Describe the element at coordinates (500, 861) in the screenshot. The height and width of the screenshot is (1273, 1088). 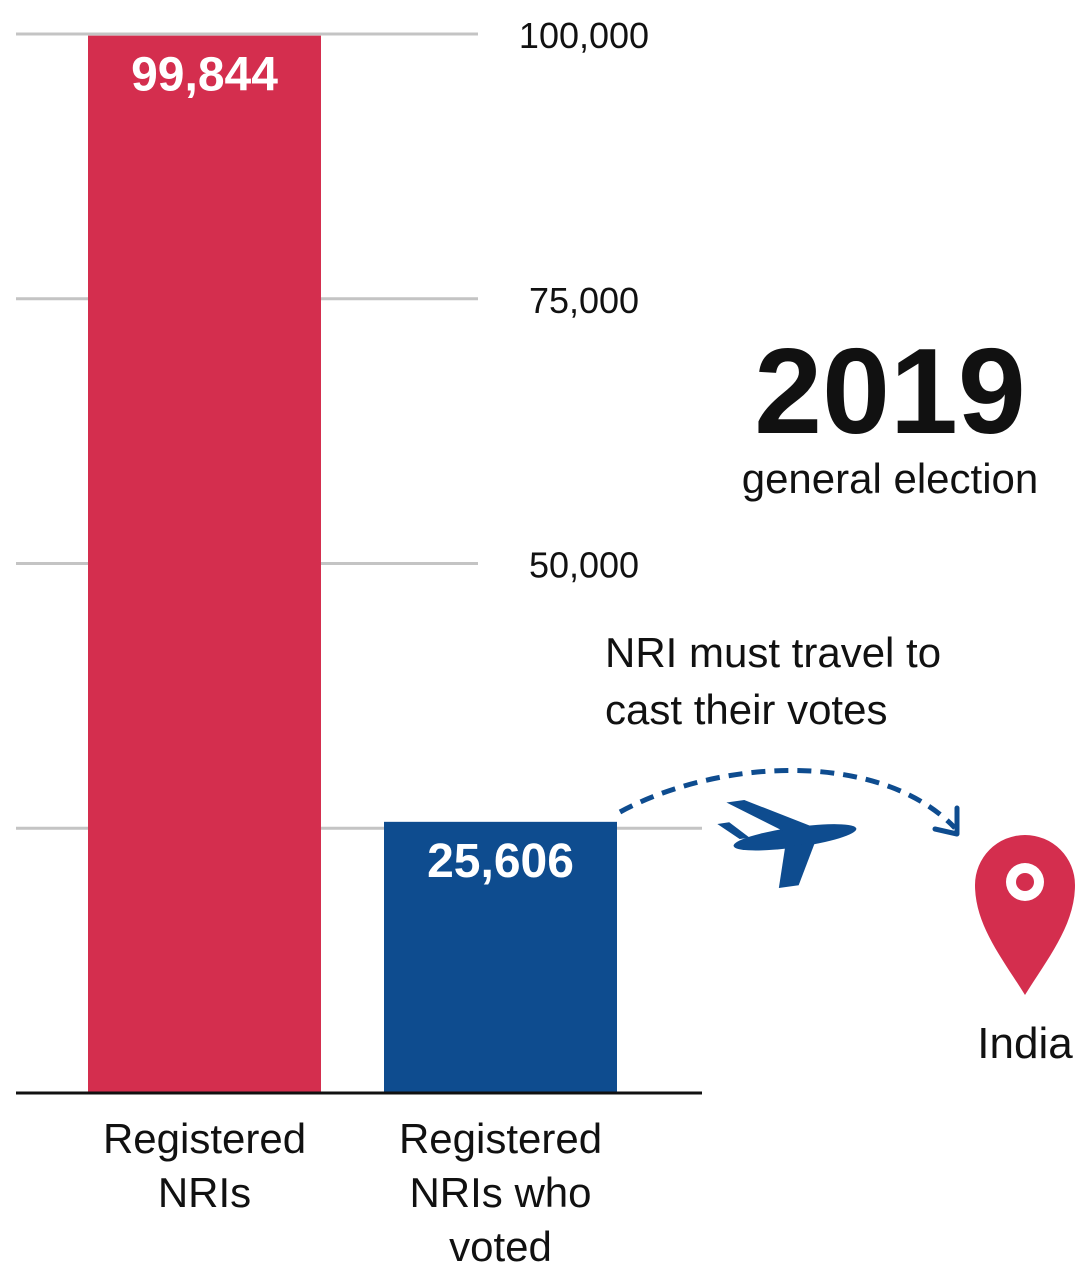
I see `bar-value-label: 25,606` at that location.